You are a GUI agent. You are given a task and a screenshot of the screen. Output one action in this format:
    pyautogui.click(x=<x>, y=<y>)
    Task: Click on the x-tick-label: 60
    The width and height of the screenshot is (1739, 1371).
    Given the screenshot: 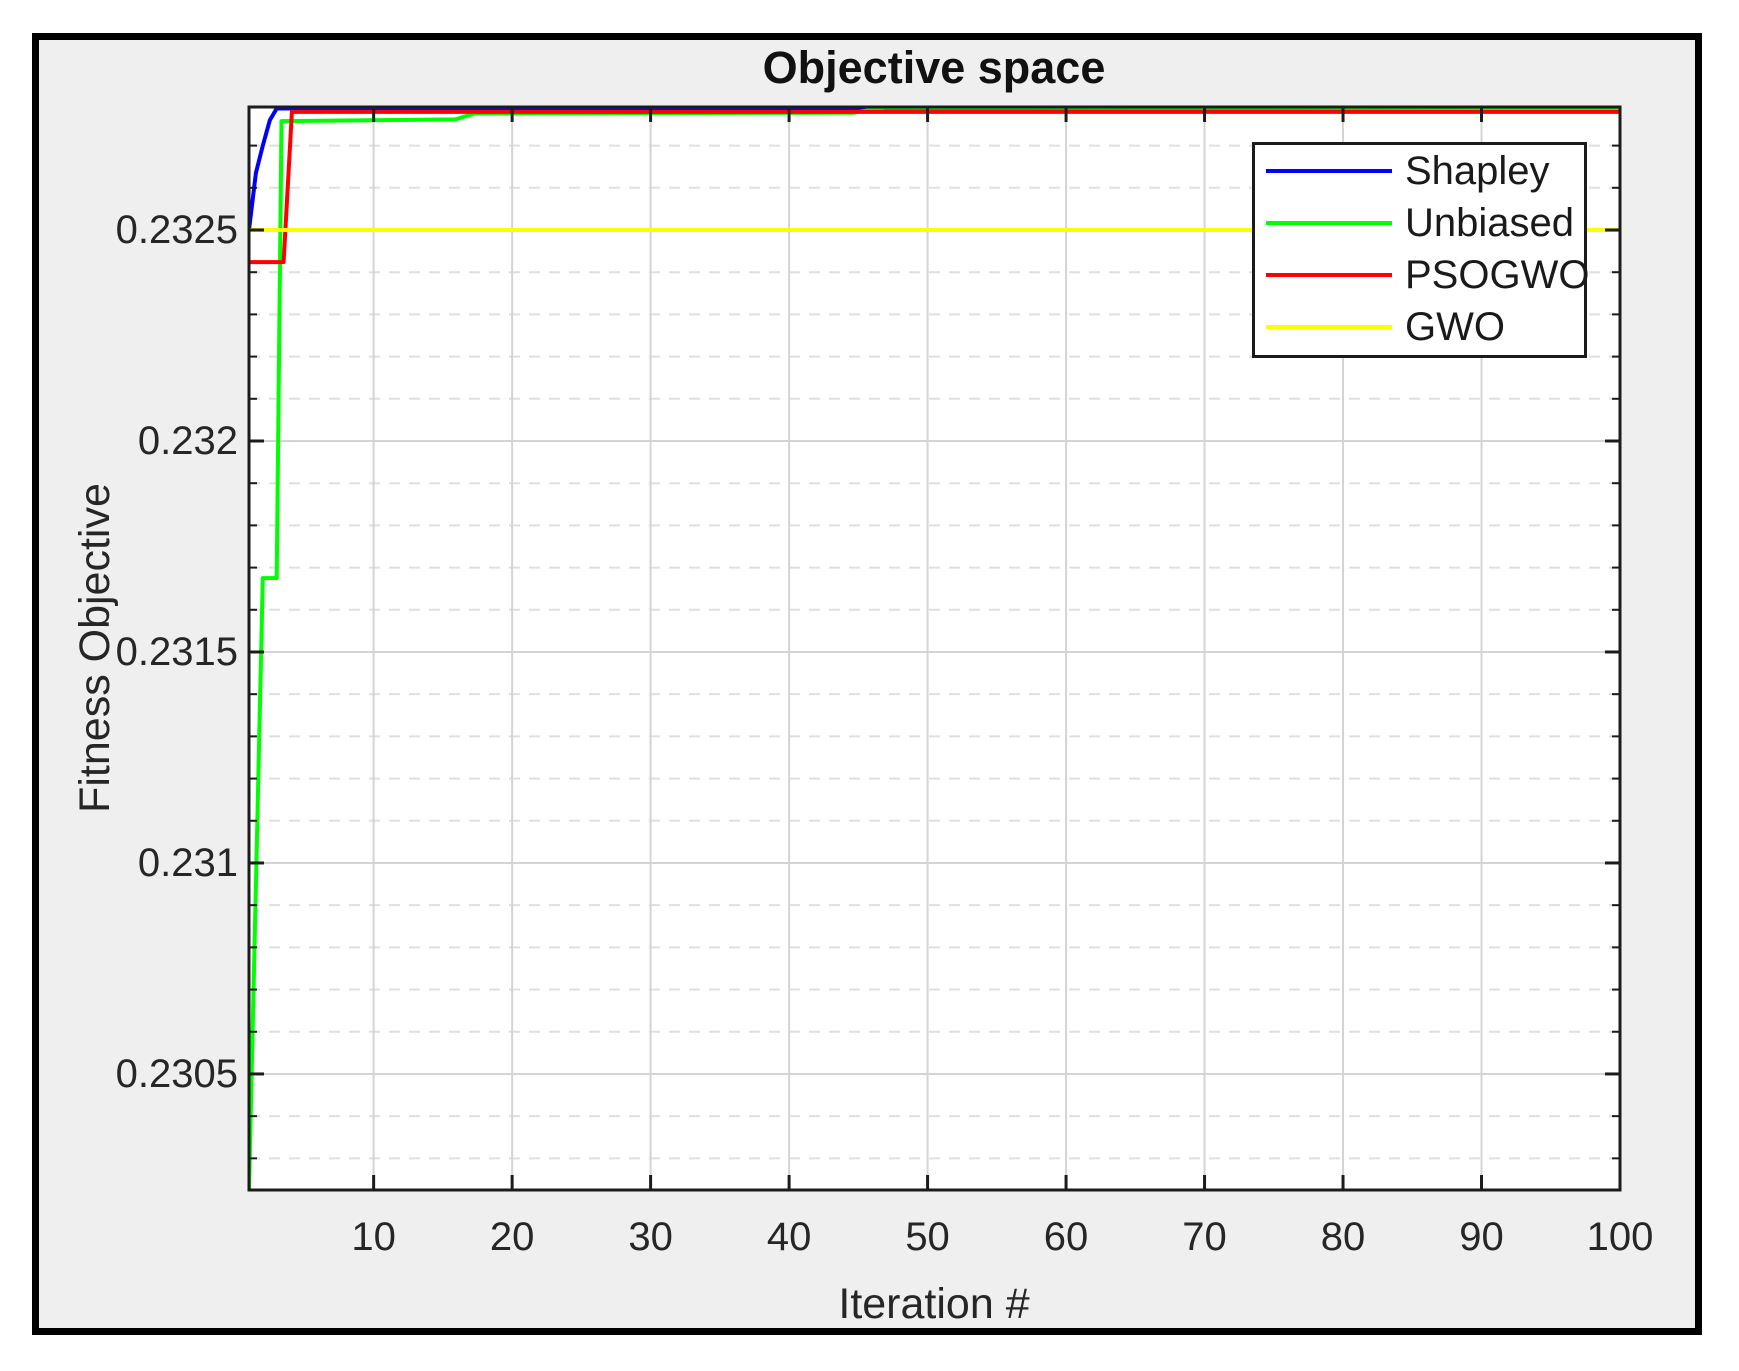 What is the action you would take?
    pyautogui.click(x=1066, y=1237)
    